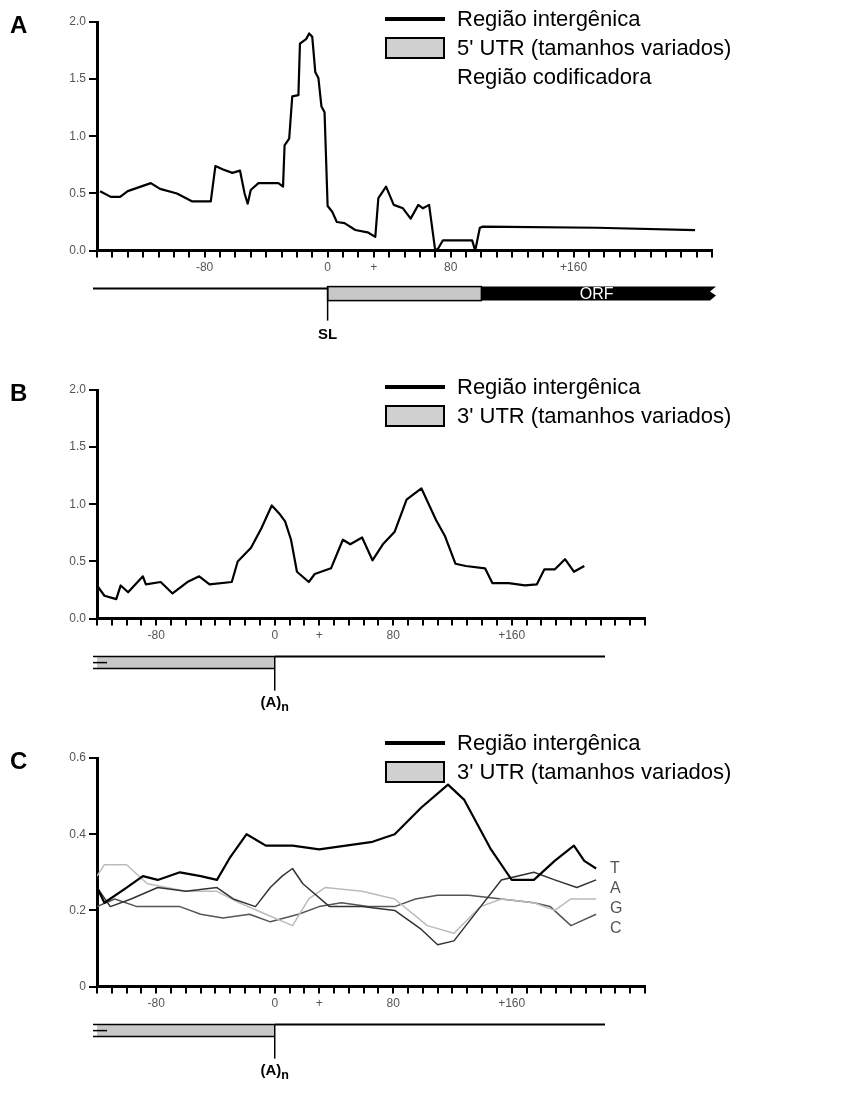 Image resolution: width=846 pixels, height=1110 pixels. I want to click on text: Região intergênica, so click(549, 742).